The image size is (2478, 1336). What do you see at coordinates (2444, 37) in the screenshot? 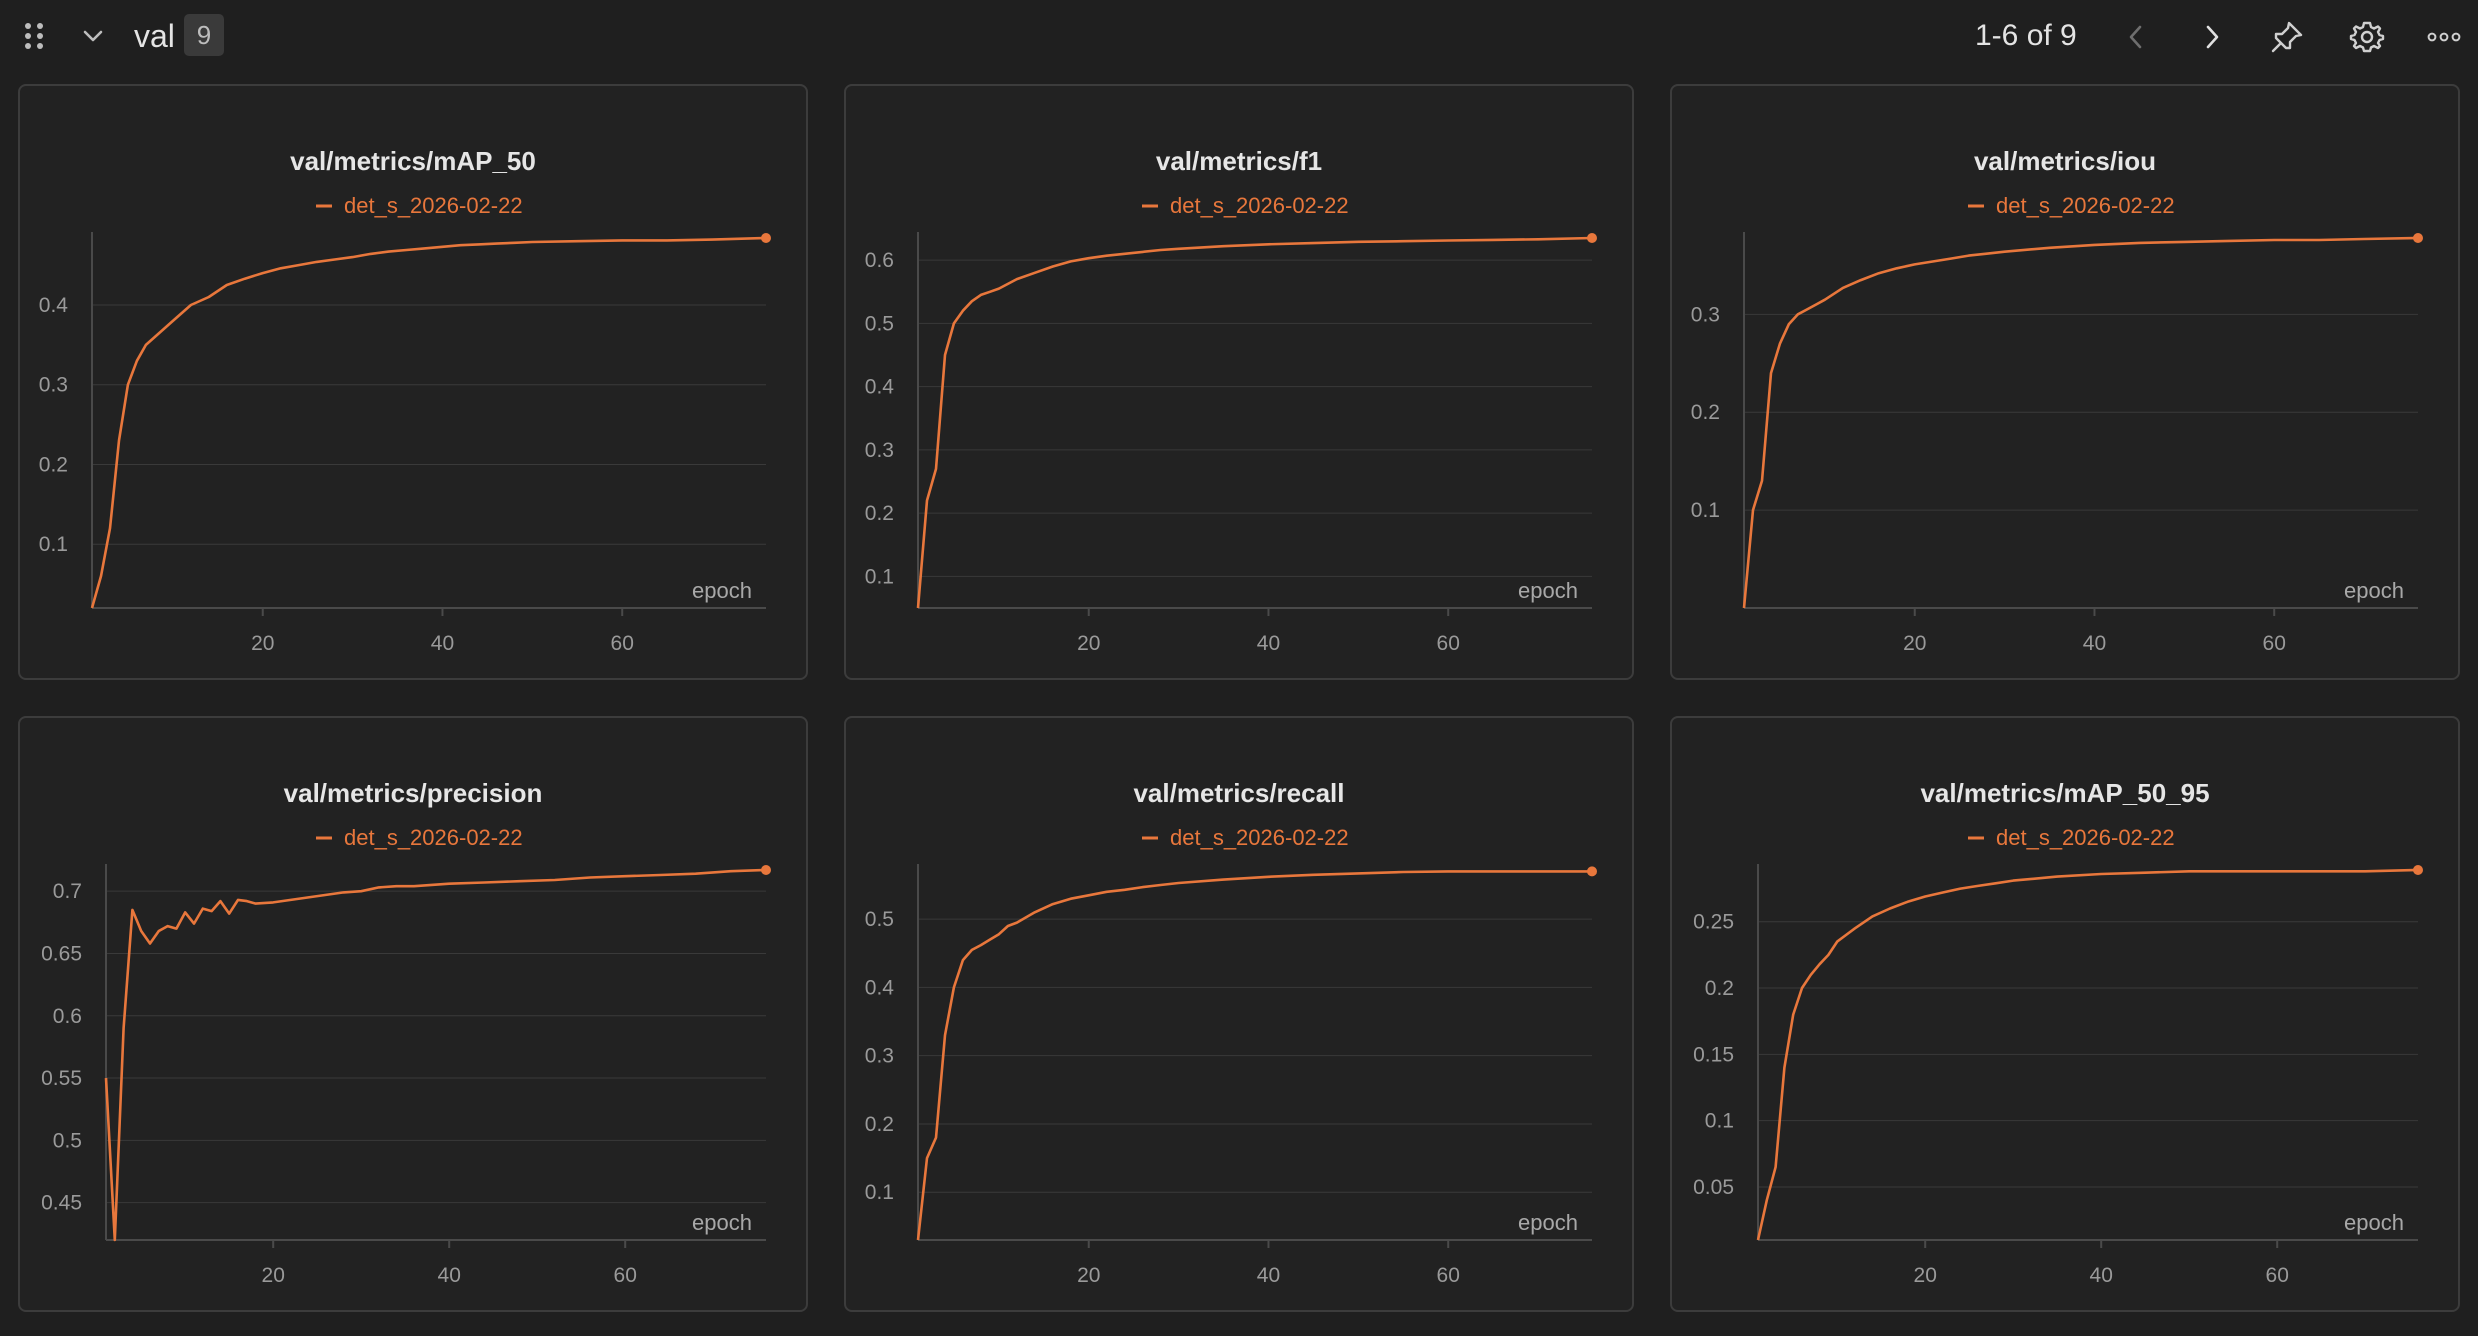
I see `more-horizontal-icon` at bounding box center [2444, 37].